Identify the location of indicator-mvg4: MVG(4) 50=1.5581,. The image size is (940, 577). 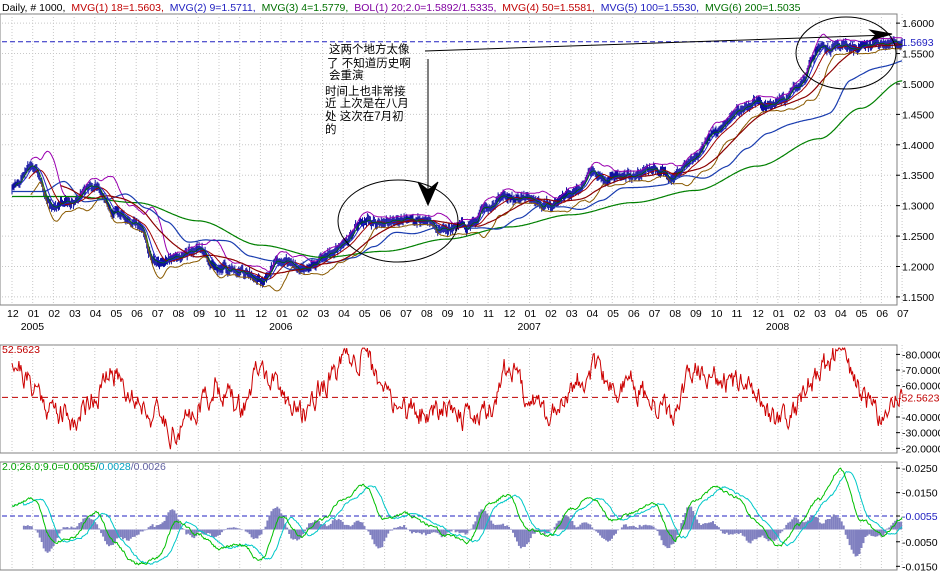
(548, 8).